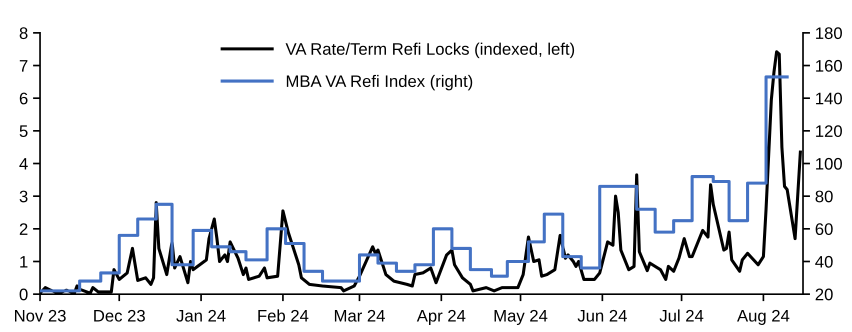  What do you see at coordinates (824, 229) in the screenshot?
I see `y2-tick-label: 60` at bounding box center [824, 229].